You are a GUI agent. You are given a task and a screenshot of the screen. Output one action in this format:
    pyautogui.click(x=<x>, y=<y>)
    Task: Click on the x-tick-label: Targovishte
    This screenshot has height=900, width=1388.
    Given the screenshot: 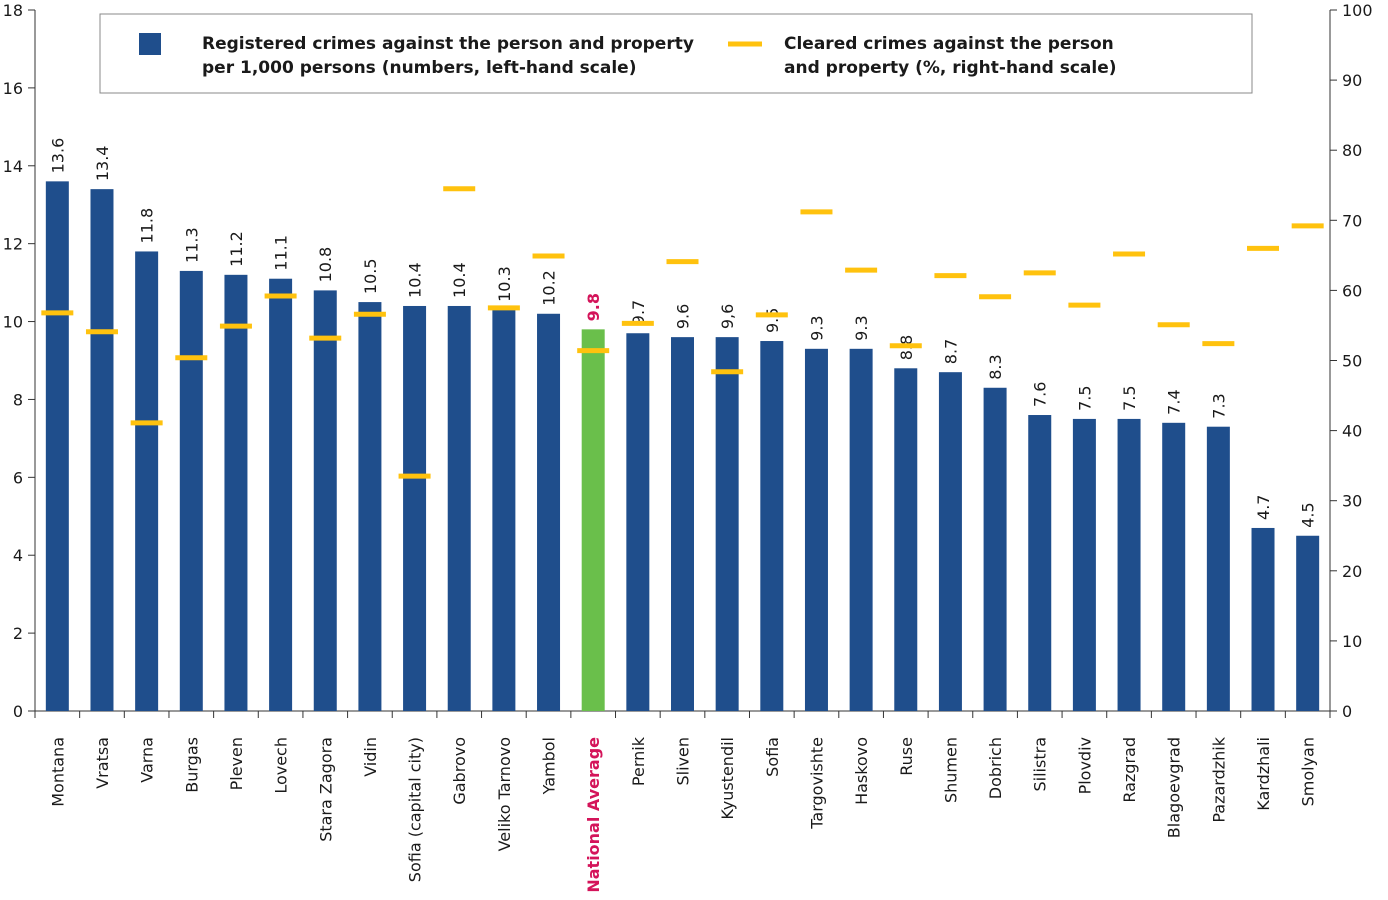 What is the action you would take?
    pyautogui.click(x=816, y=783)
    